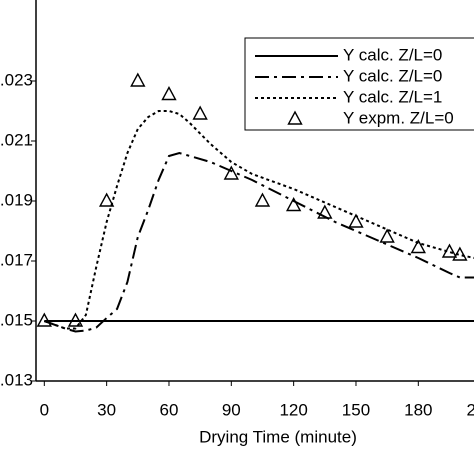 The image size is (474, 474). I want to click on y-tick-label: 0.023, so click(16, 79).